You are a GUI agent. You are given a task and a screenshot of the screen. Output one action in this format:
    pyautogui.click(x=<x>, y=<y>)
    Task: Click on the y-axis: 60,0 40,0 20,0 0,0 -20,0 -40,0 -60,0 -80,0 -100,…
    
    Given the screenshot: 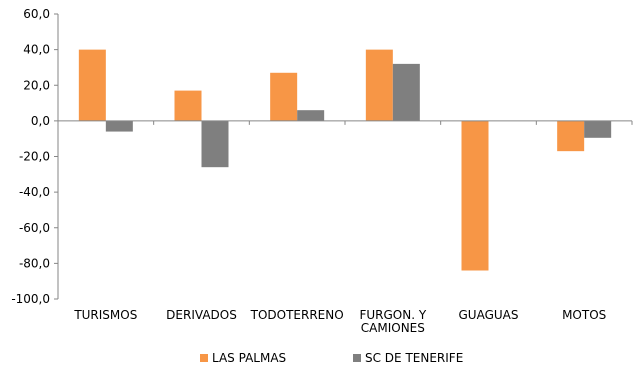 What is the action you would take?
    pyautogui.click(x=35, y=156)
    